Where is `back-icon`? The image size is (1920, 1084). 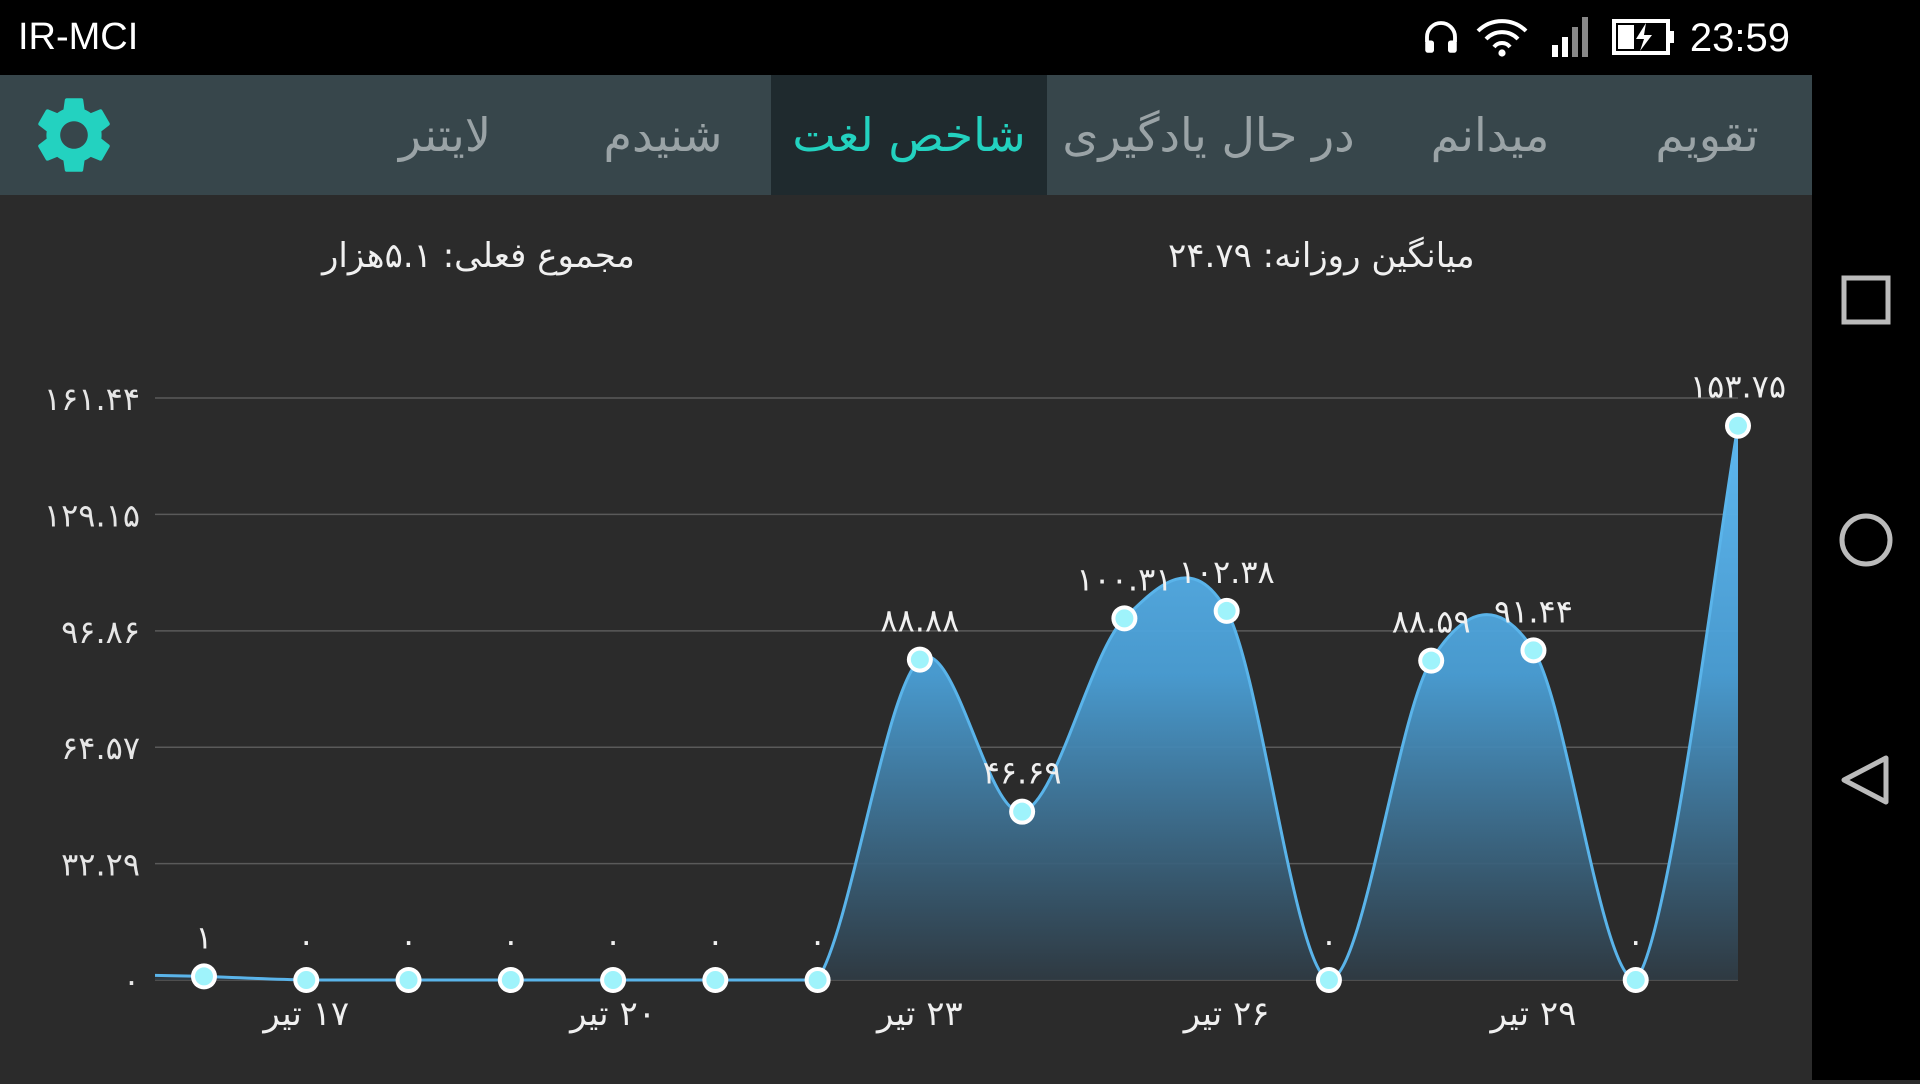 back-icon is located at coordinates (1865, 780).